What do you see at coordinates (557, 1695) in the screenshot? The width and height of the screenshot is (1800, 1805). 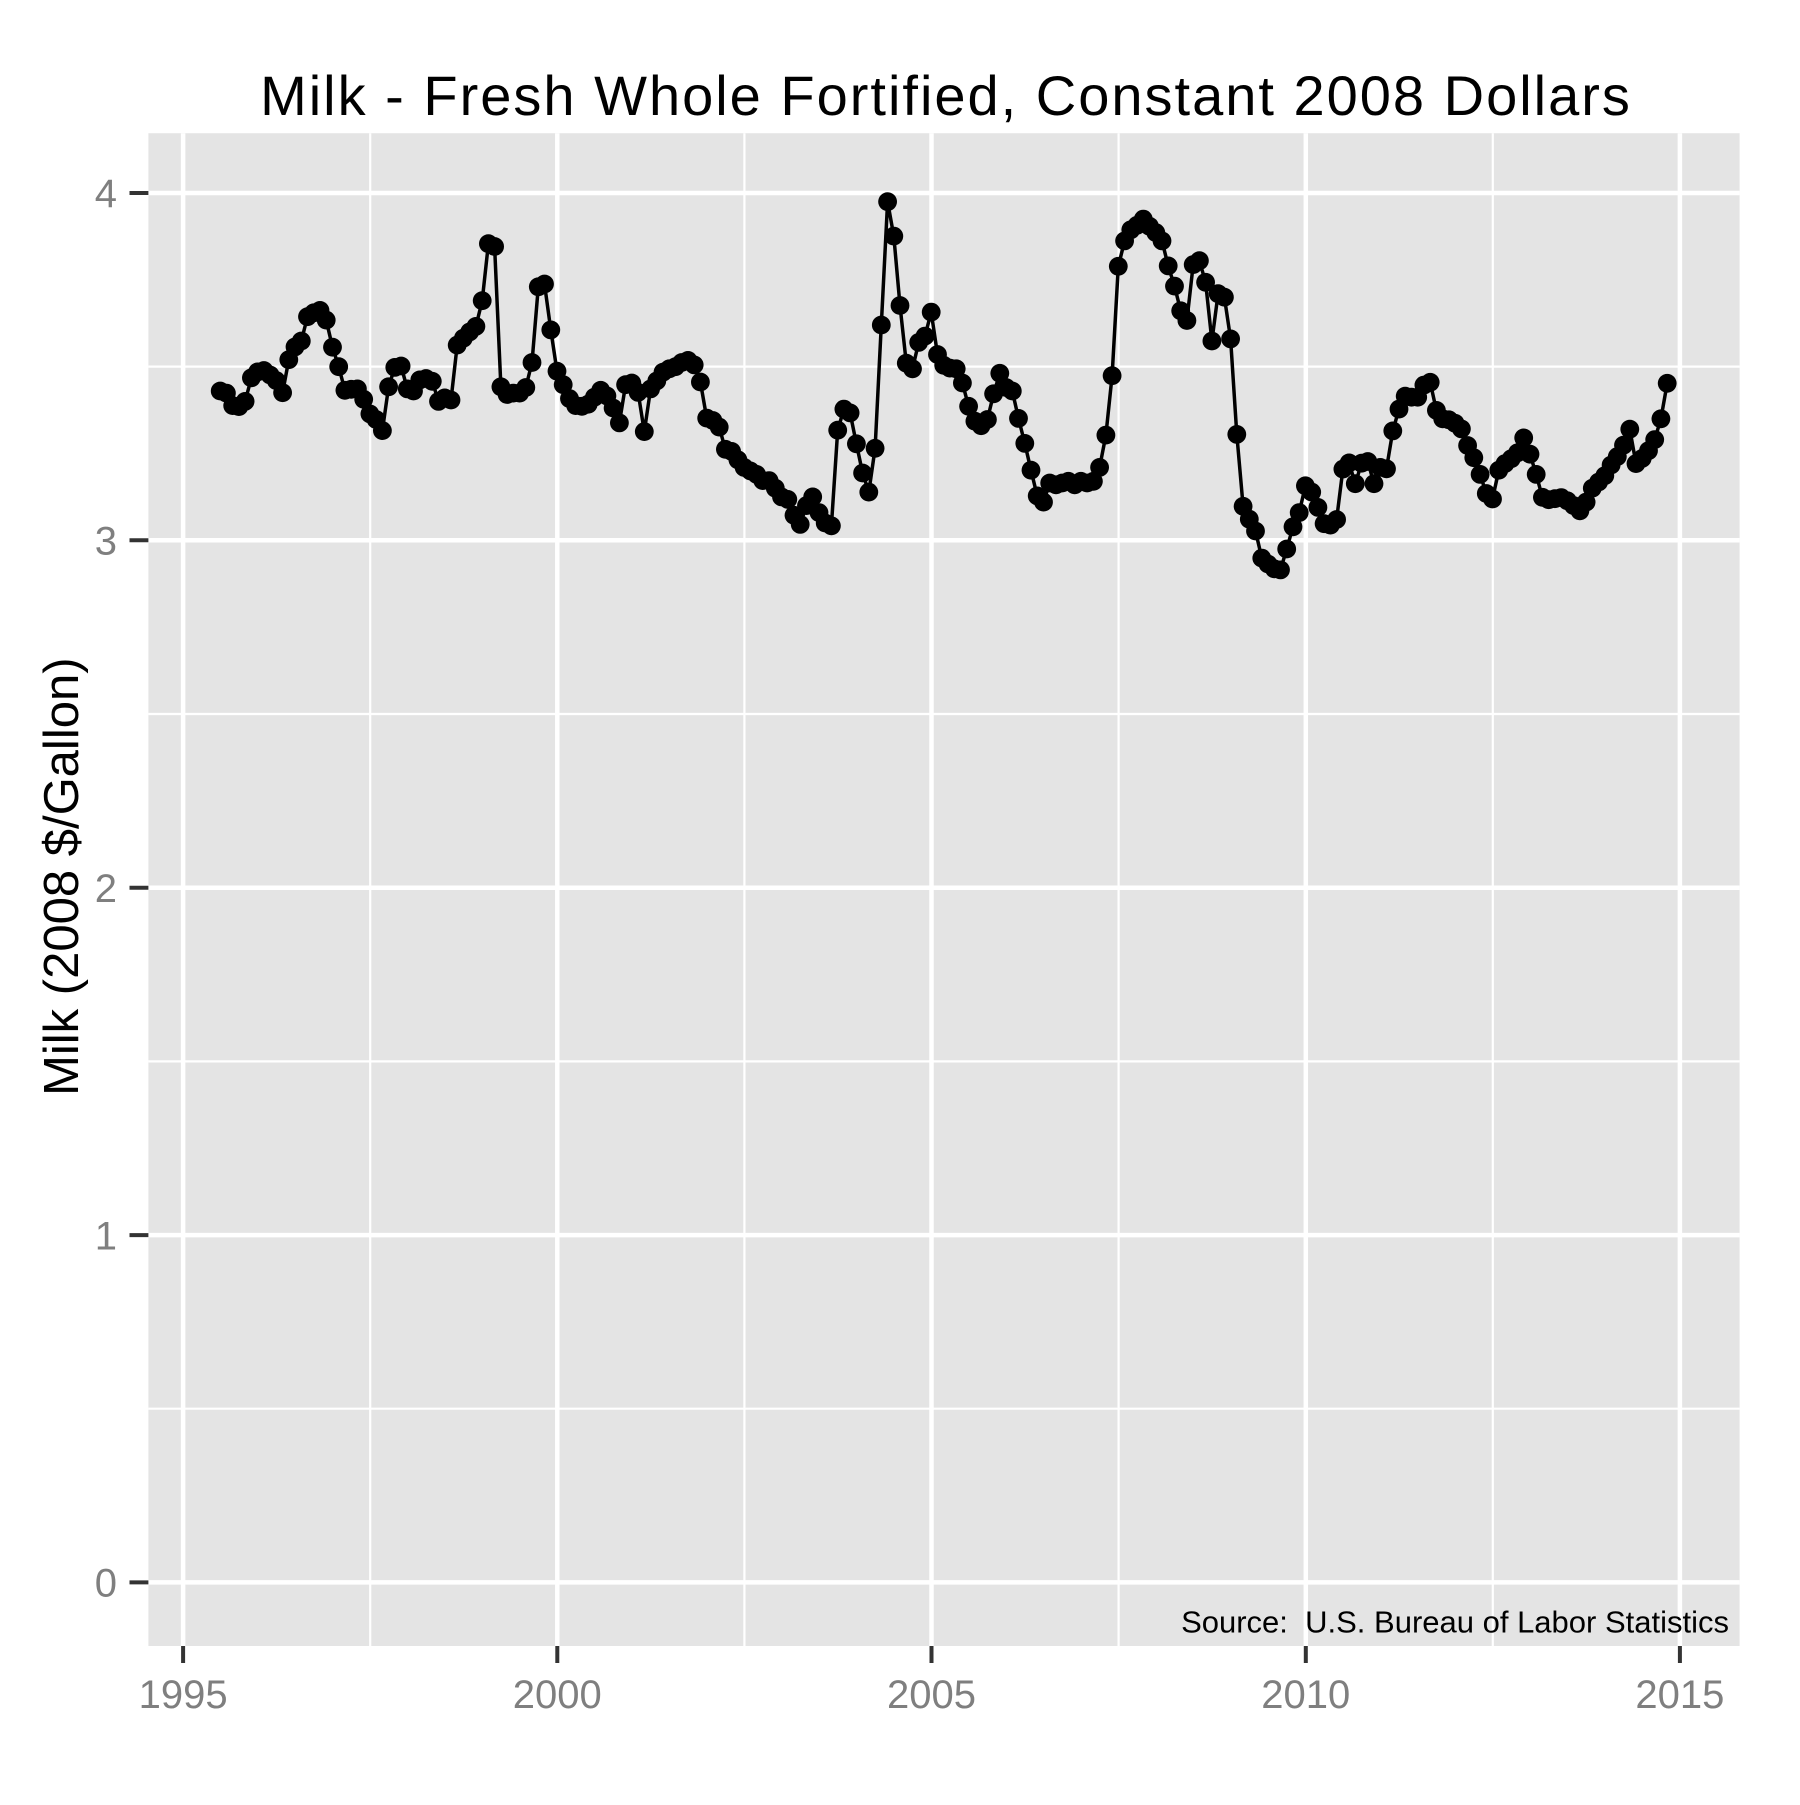 I see `svg-text: 2000` at bounding box center [557, 1695].